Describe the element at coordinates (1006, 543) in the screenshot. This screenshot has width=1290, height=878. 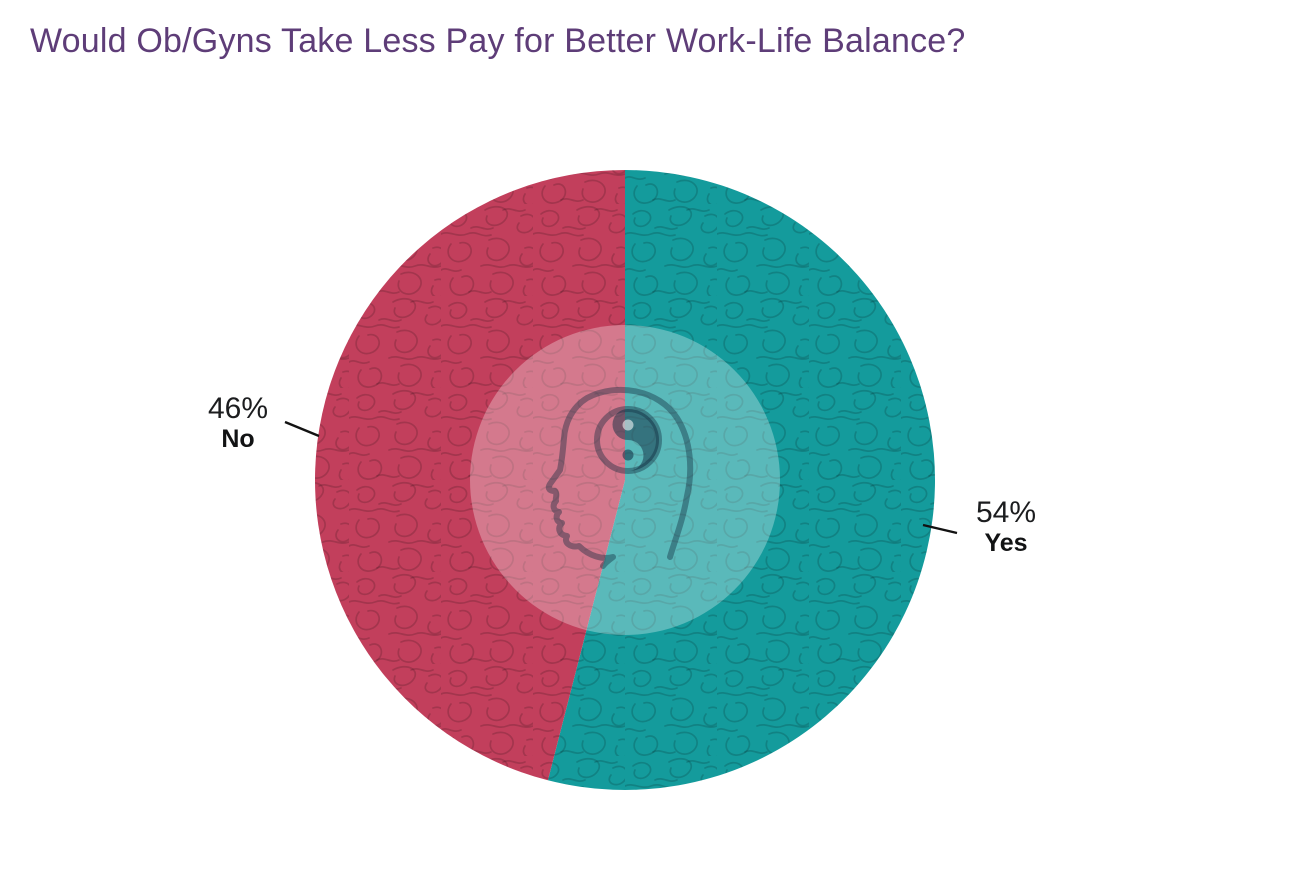
I see `label-yes-name: Yes` at that location.